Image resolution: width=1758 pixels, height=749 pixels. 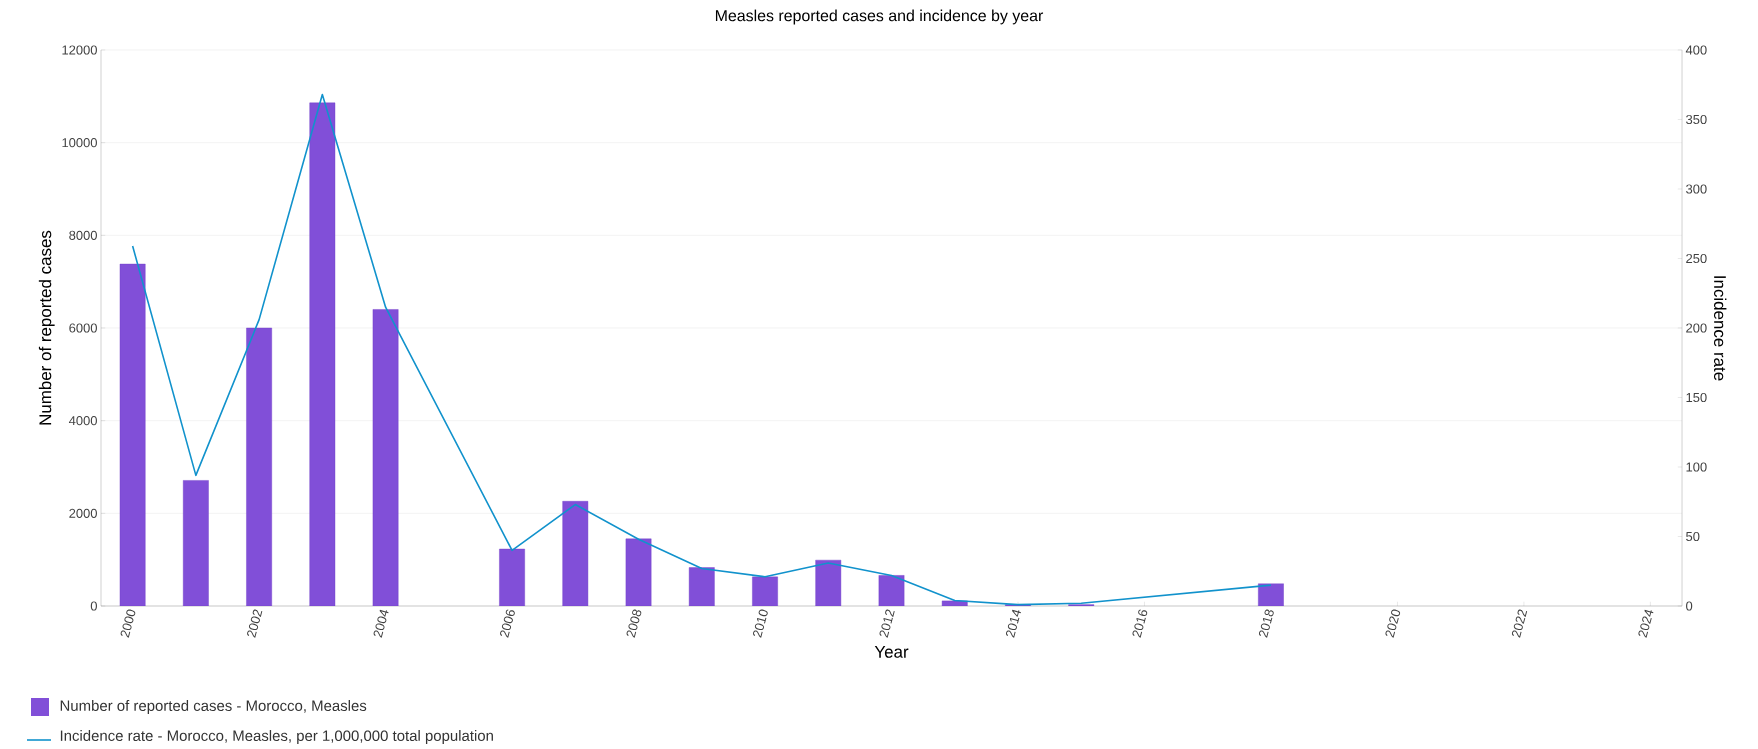 What do you see at coordinates (1696, 467) in the screenshot?
I see `y2-tick-label: 100` at bounding box center [1696, 467].